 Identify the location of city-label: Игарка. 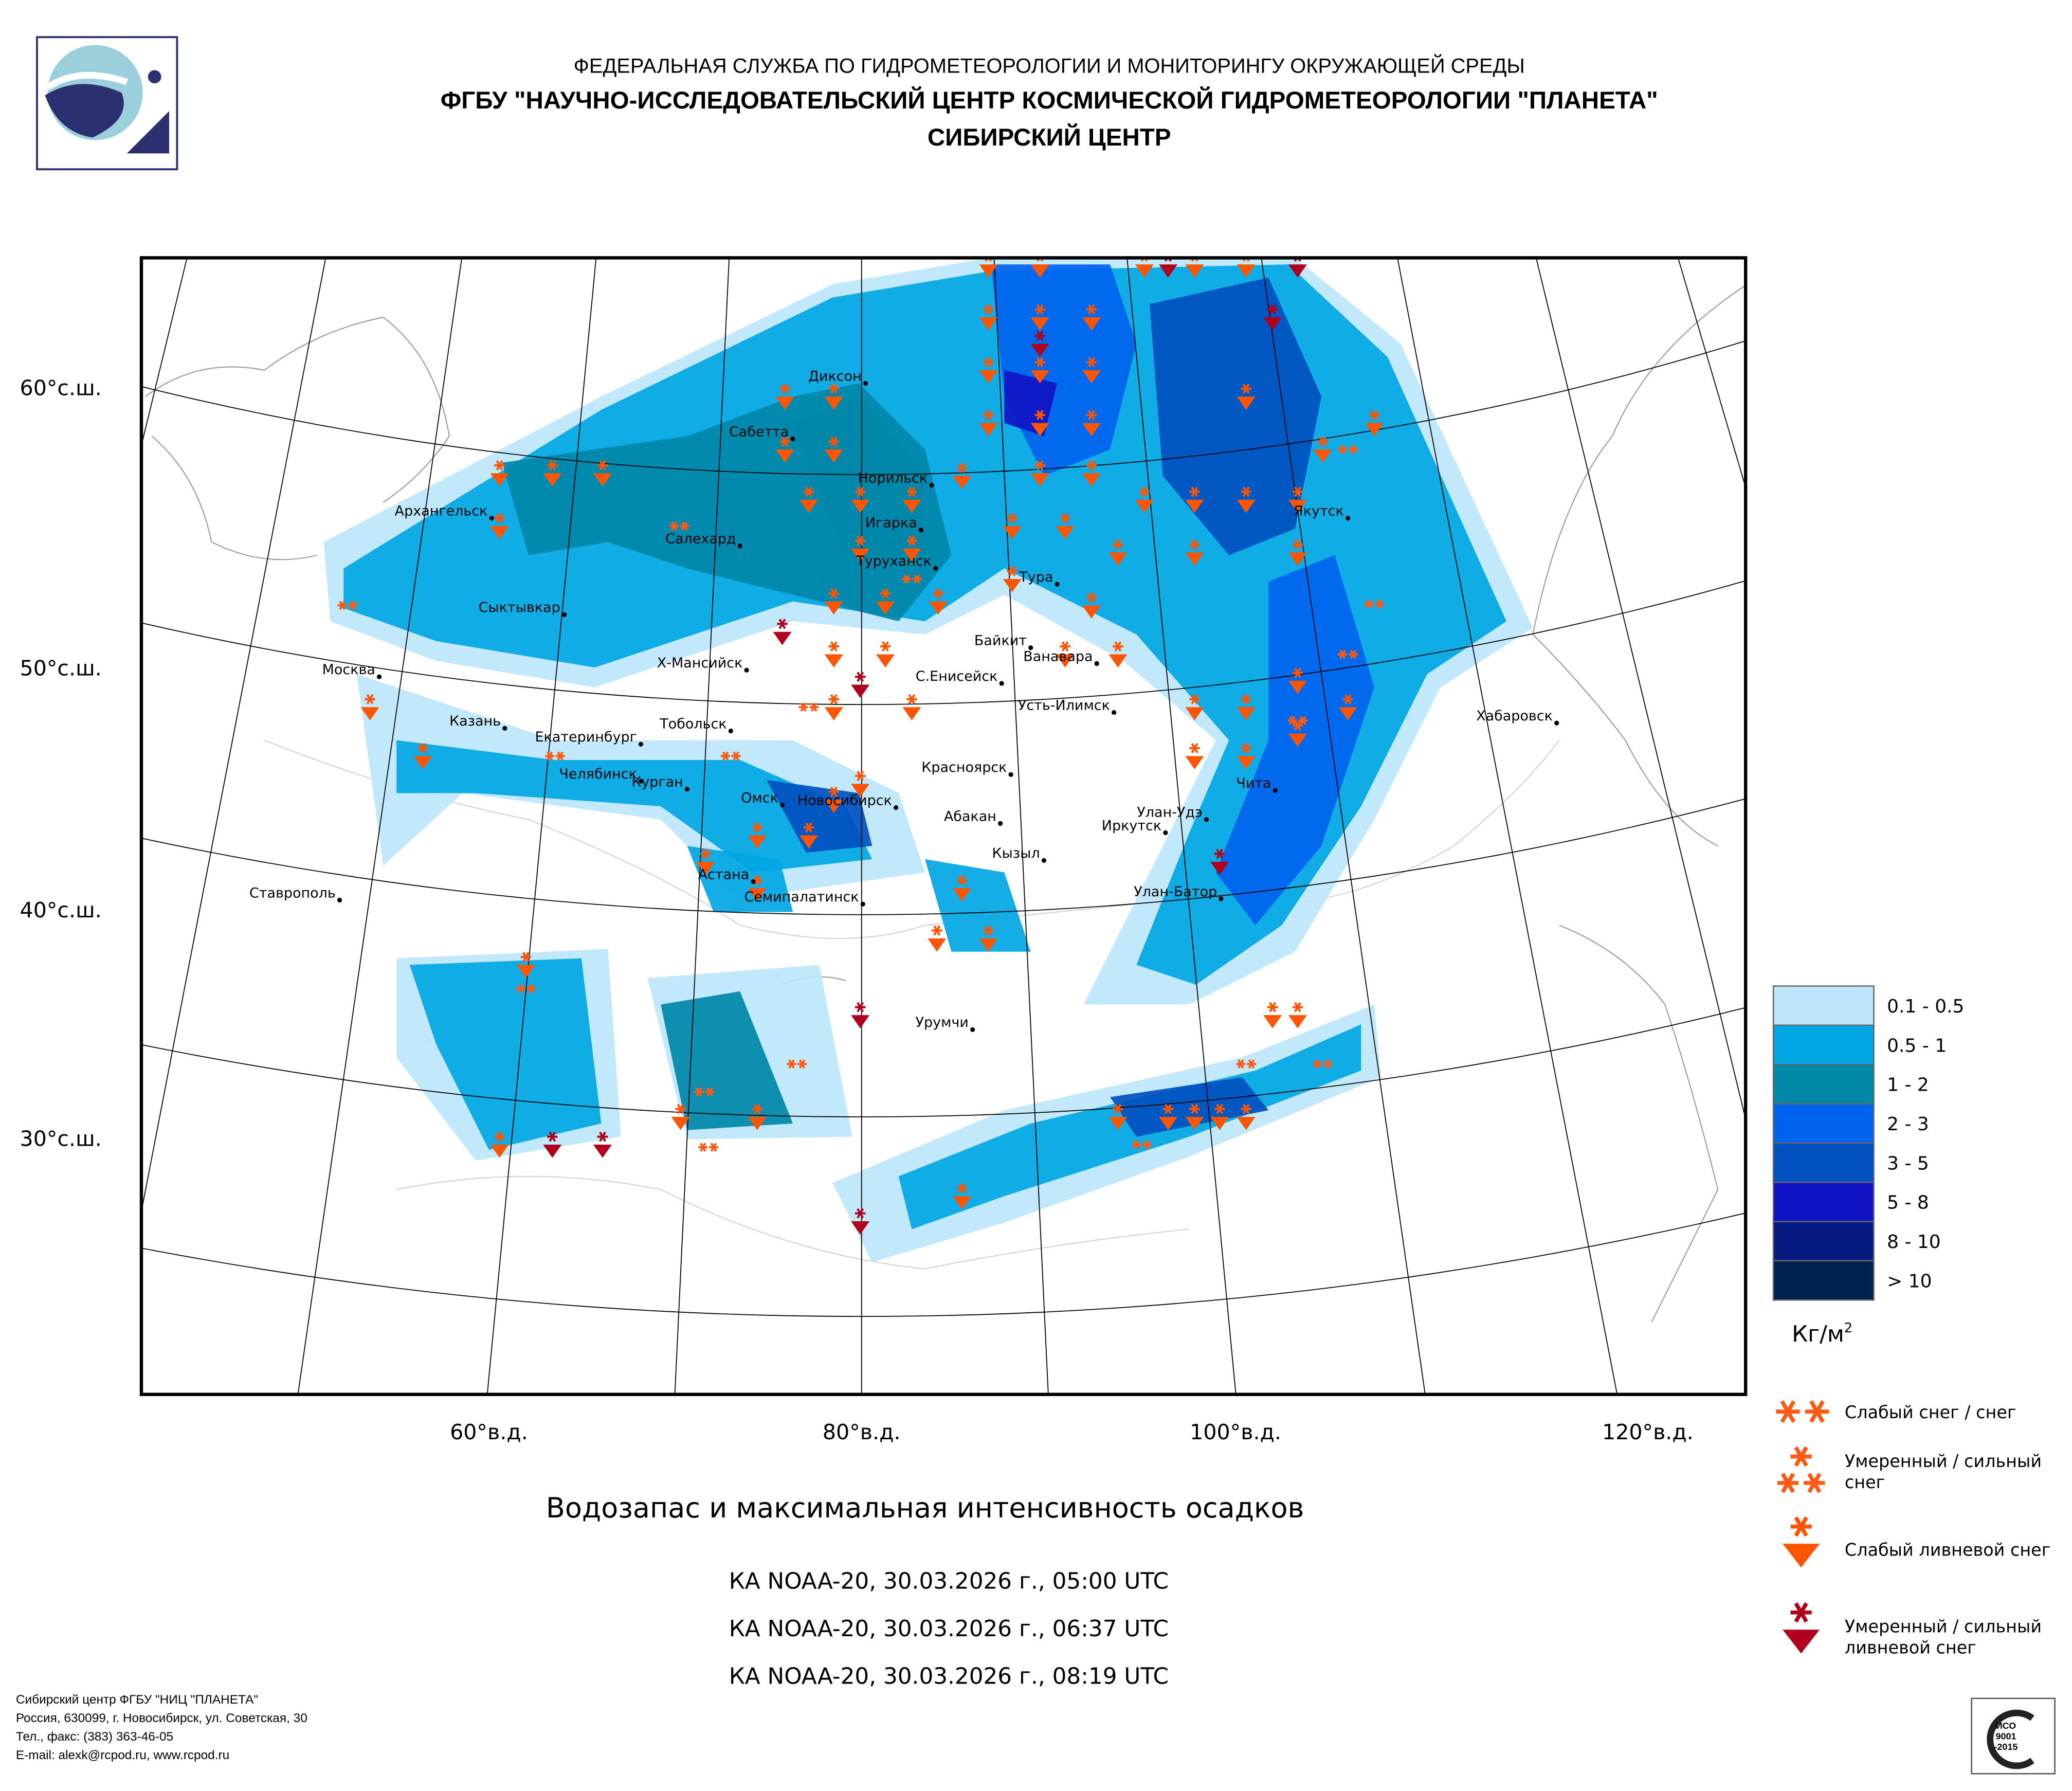
(891, 523).